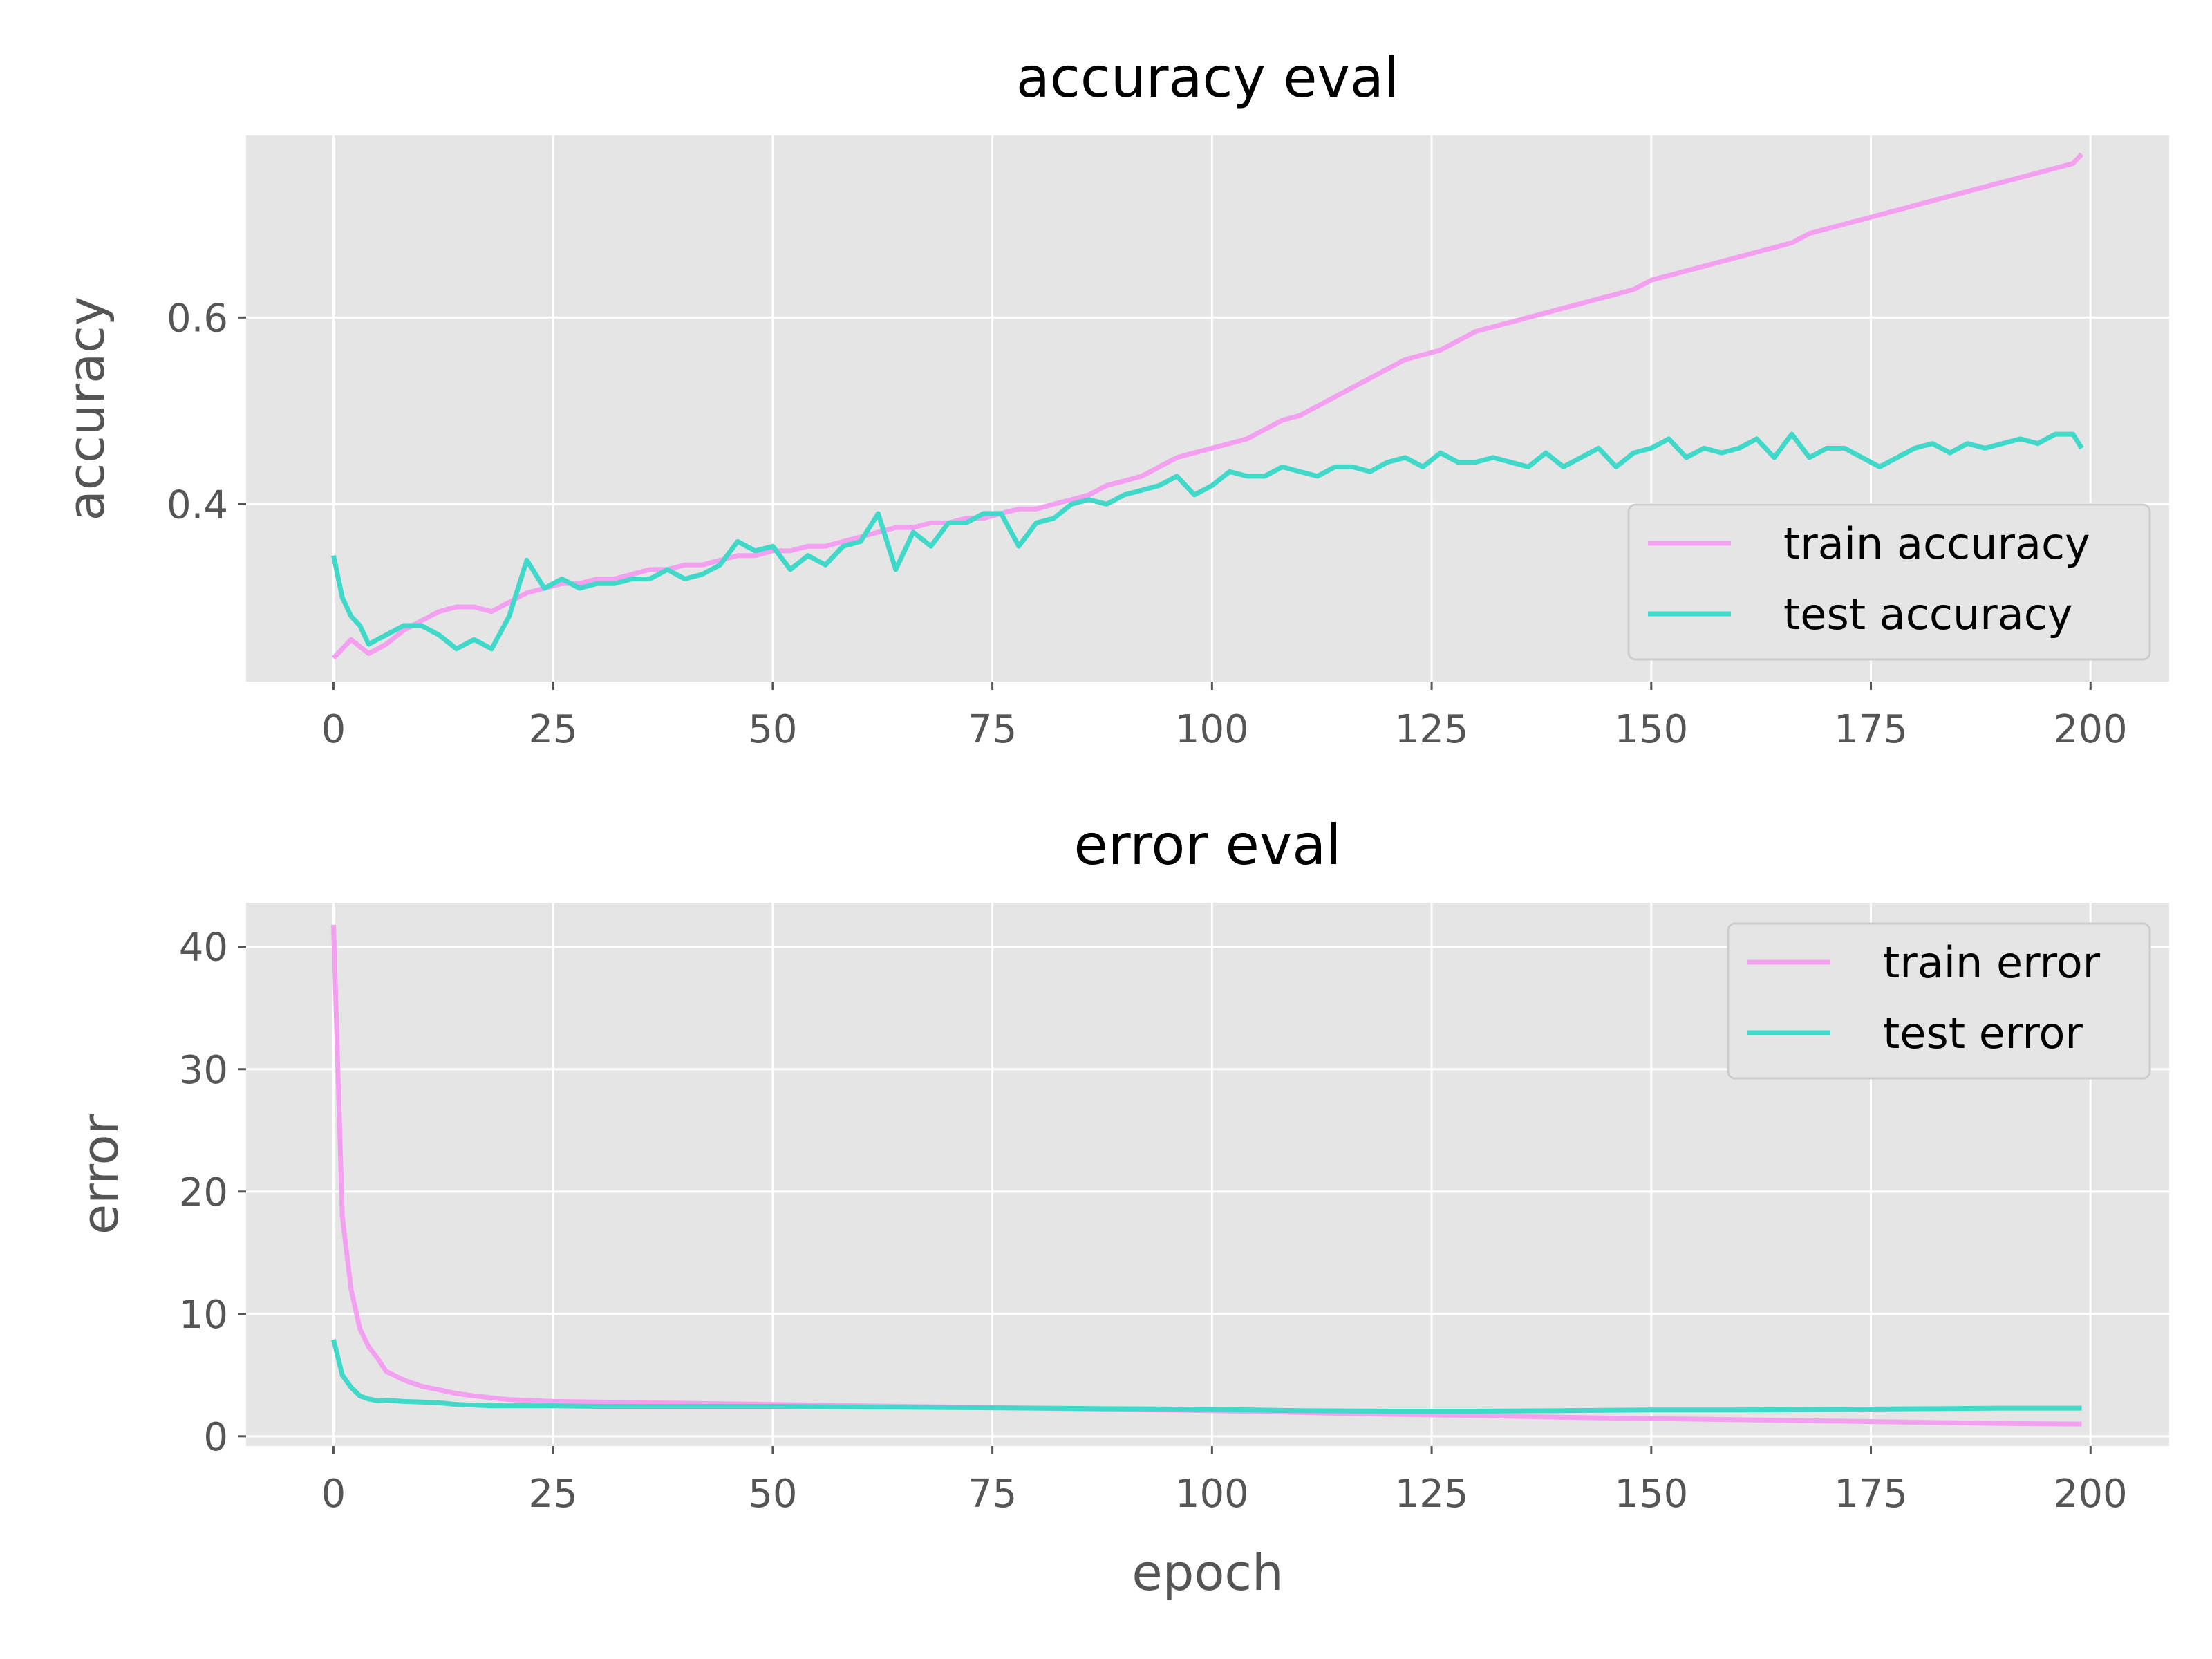 The image size is (2212, 1659). Describe the element at coordinates (2091, 1494) in the screenshot. I see `error-x-tick-label: 200` at that location.